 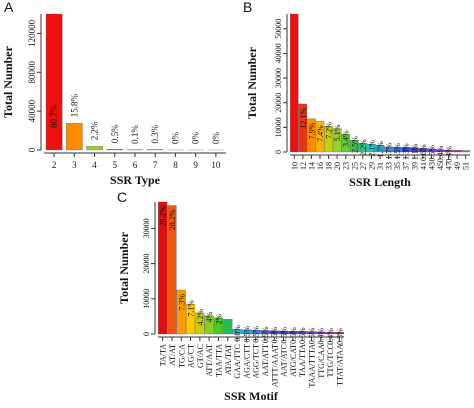 What do you see at coordinates (200, 356) in the screenshot?
I see `panel-c-xtick-label: GT/AC` at bounding box center [200, 356].